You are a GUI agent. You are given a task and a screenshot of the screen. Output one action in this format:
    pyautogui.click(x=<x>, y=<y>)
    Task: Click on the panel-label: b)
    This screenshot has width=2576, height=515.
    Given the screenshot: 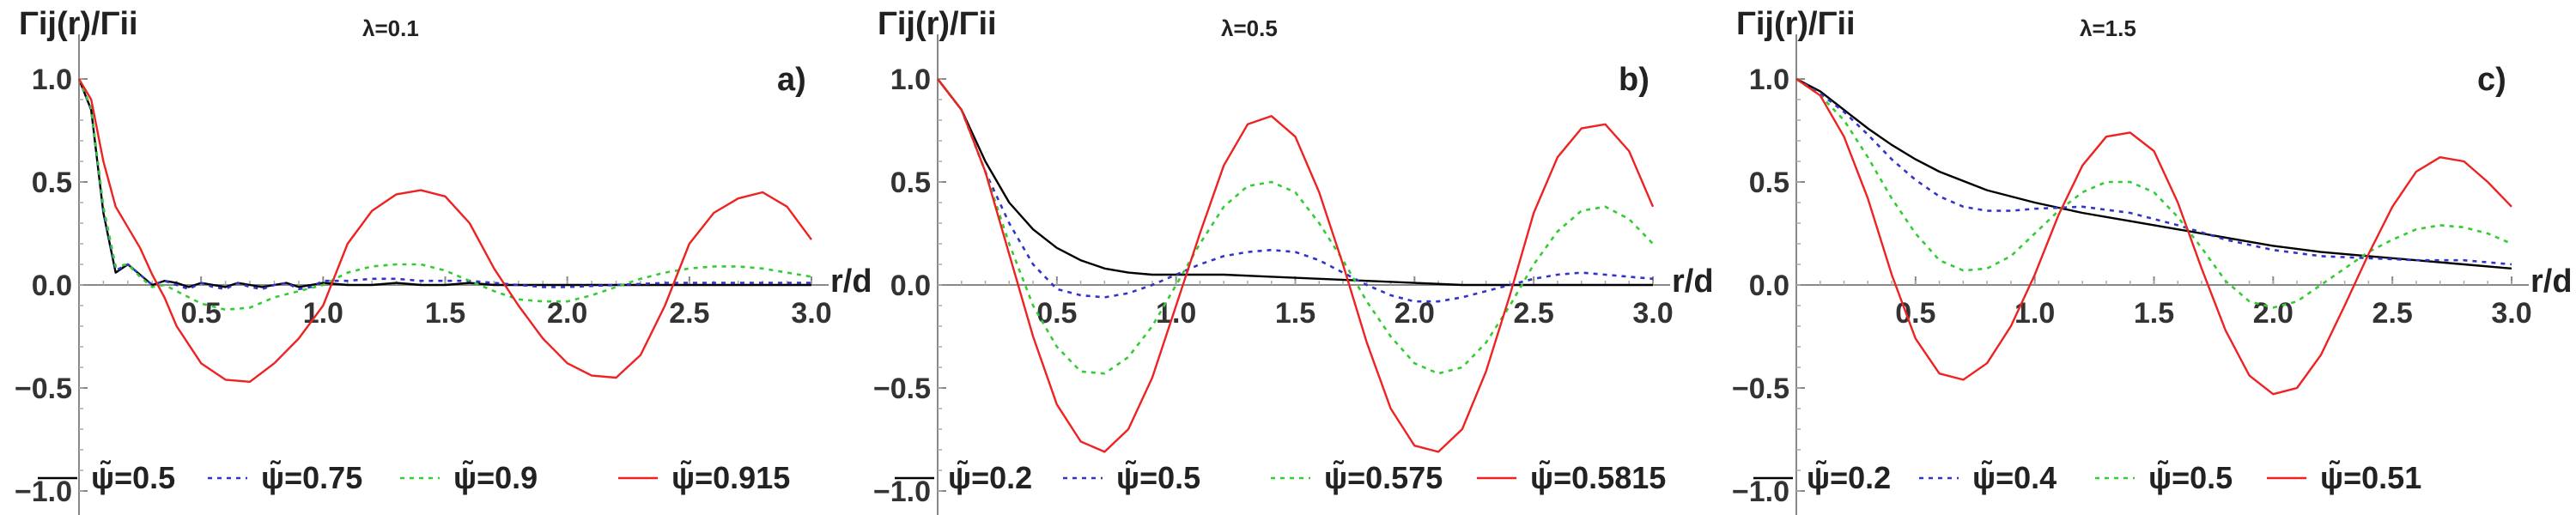 What is the action you would take?
    pyautogui.click(x=1634, y=80)
    